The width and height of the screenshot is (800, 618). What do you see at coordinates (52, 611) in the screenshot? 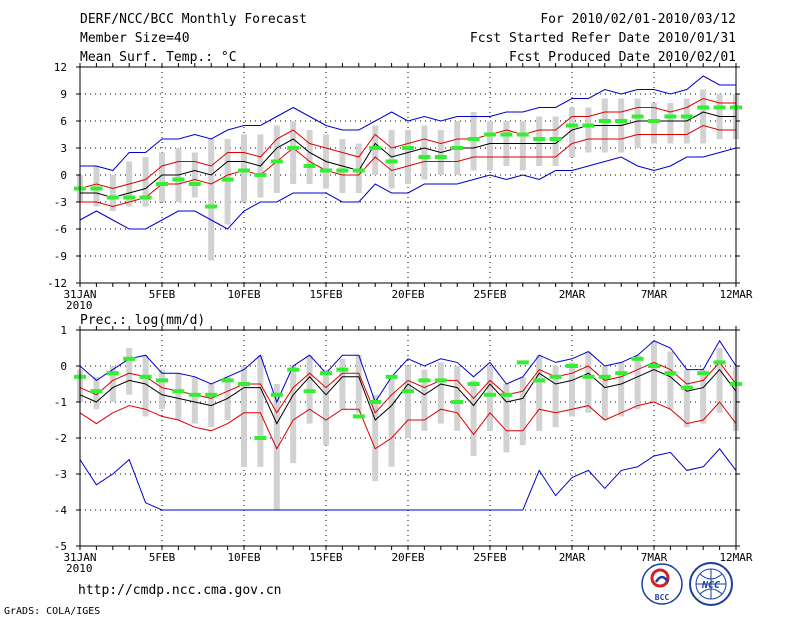
I see `grads-credit: GrADS: COLA/IGES` at bounding box center [52, 611].